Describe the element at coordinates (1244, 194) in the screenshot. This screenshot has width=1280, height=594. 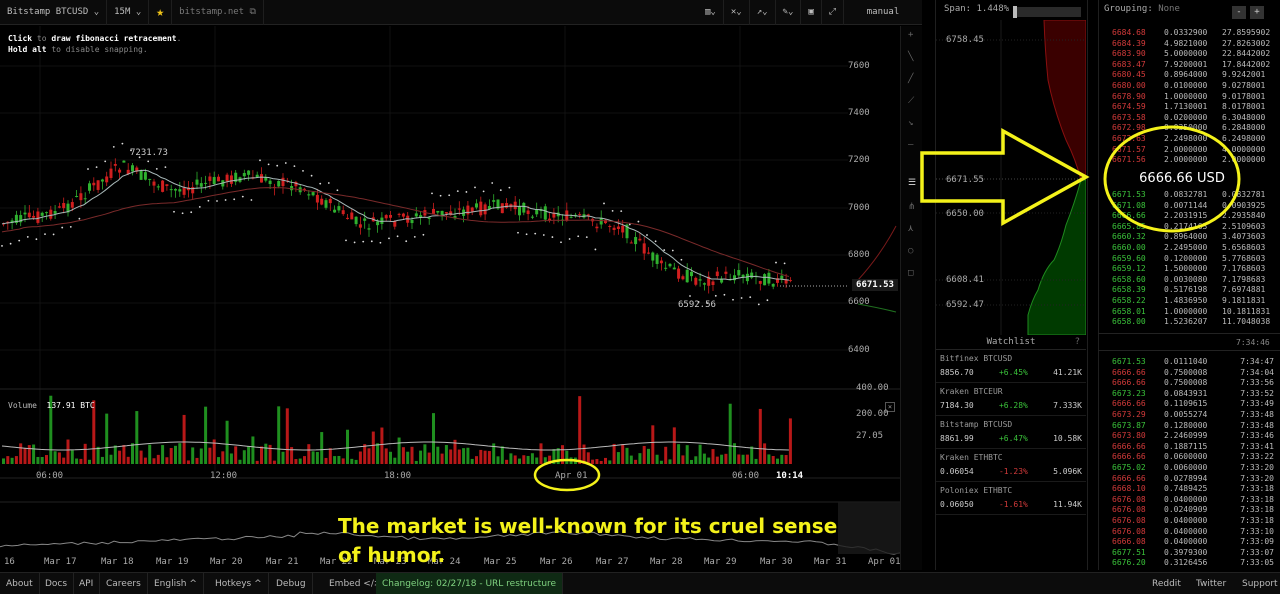
I see `order-total: 0.0832781` at that location.